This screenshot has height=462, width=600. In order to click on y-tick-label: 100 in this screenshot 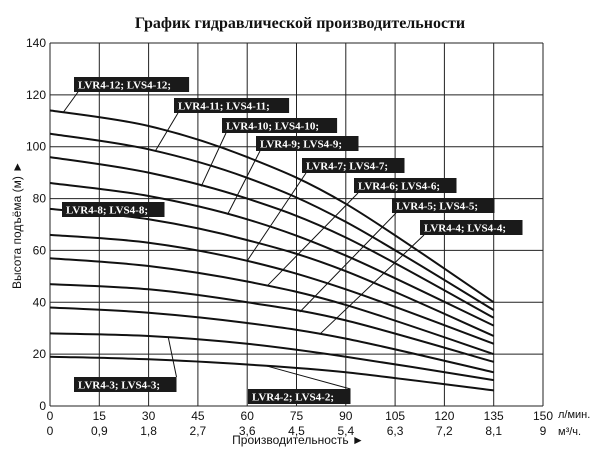, I will do `click(36, 147)`.